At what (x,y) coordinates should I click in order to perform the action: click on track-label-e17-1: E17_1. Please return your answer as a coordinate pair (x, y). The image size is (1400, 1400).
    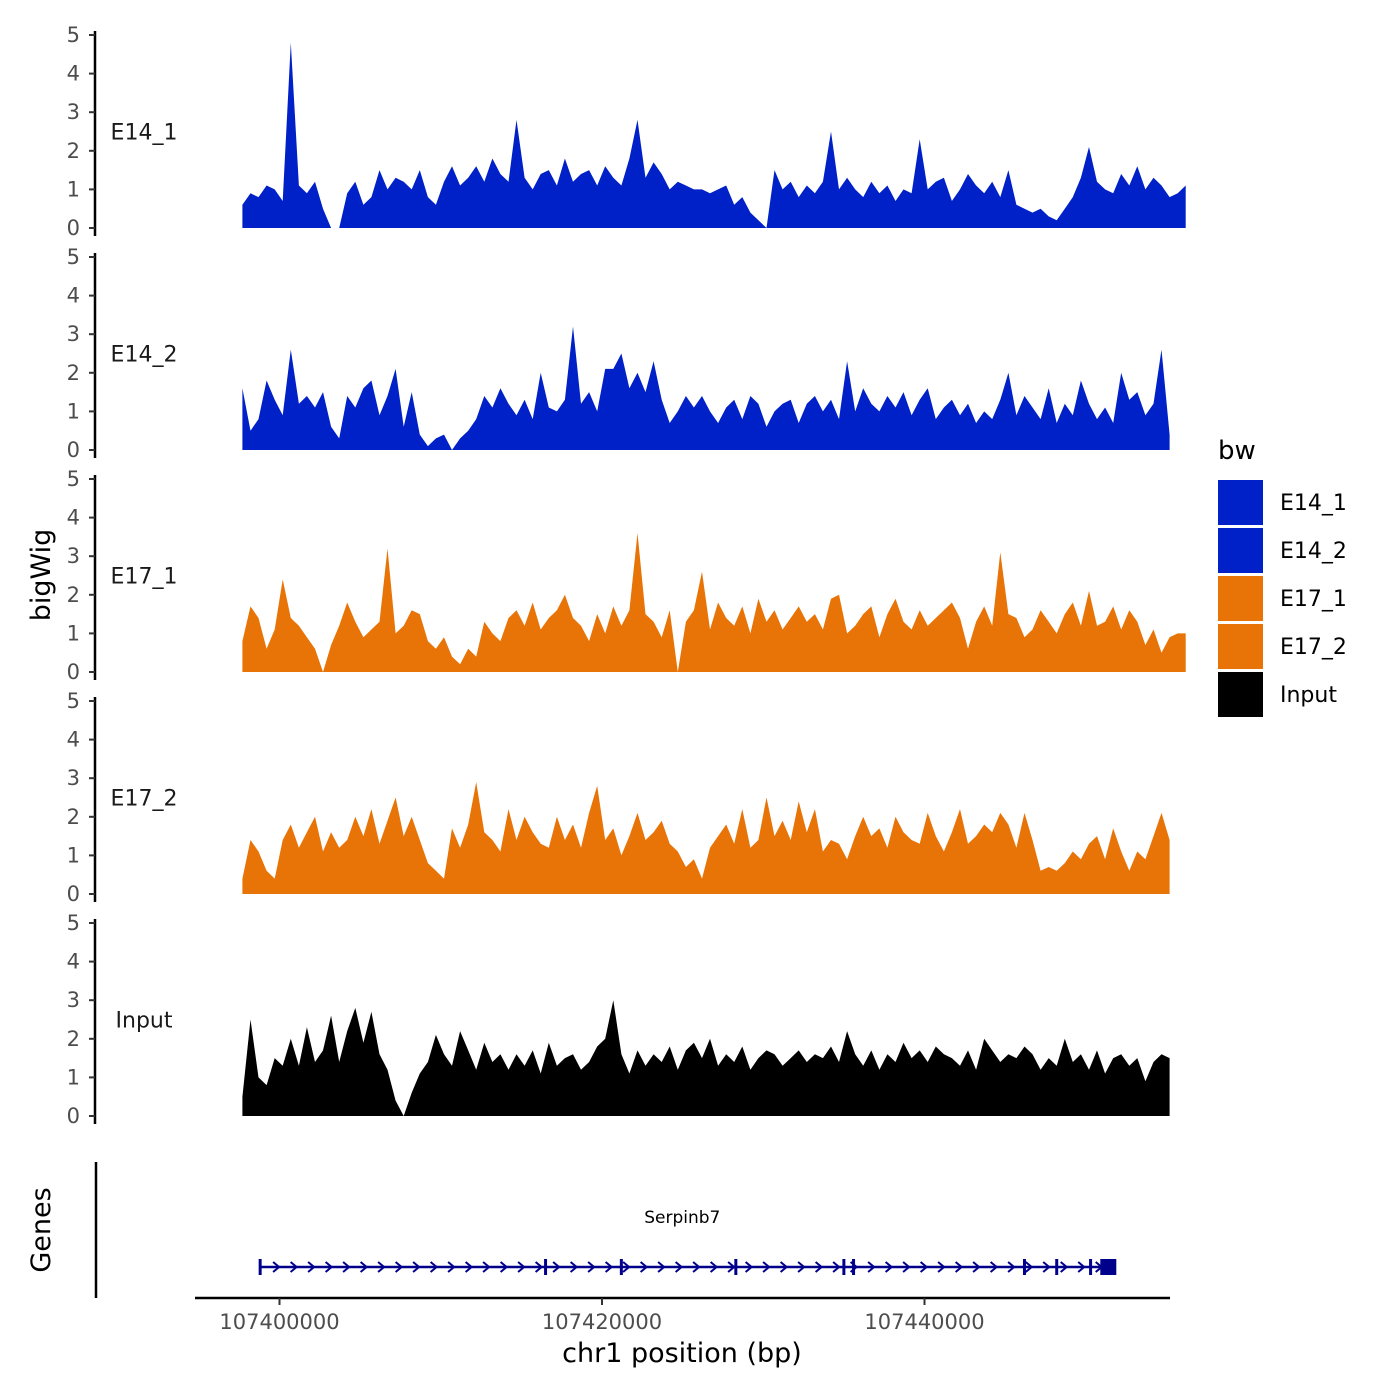
    Looking at the image, I should click on (144, 577).